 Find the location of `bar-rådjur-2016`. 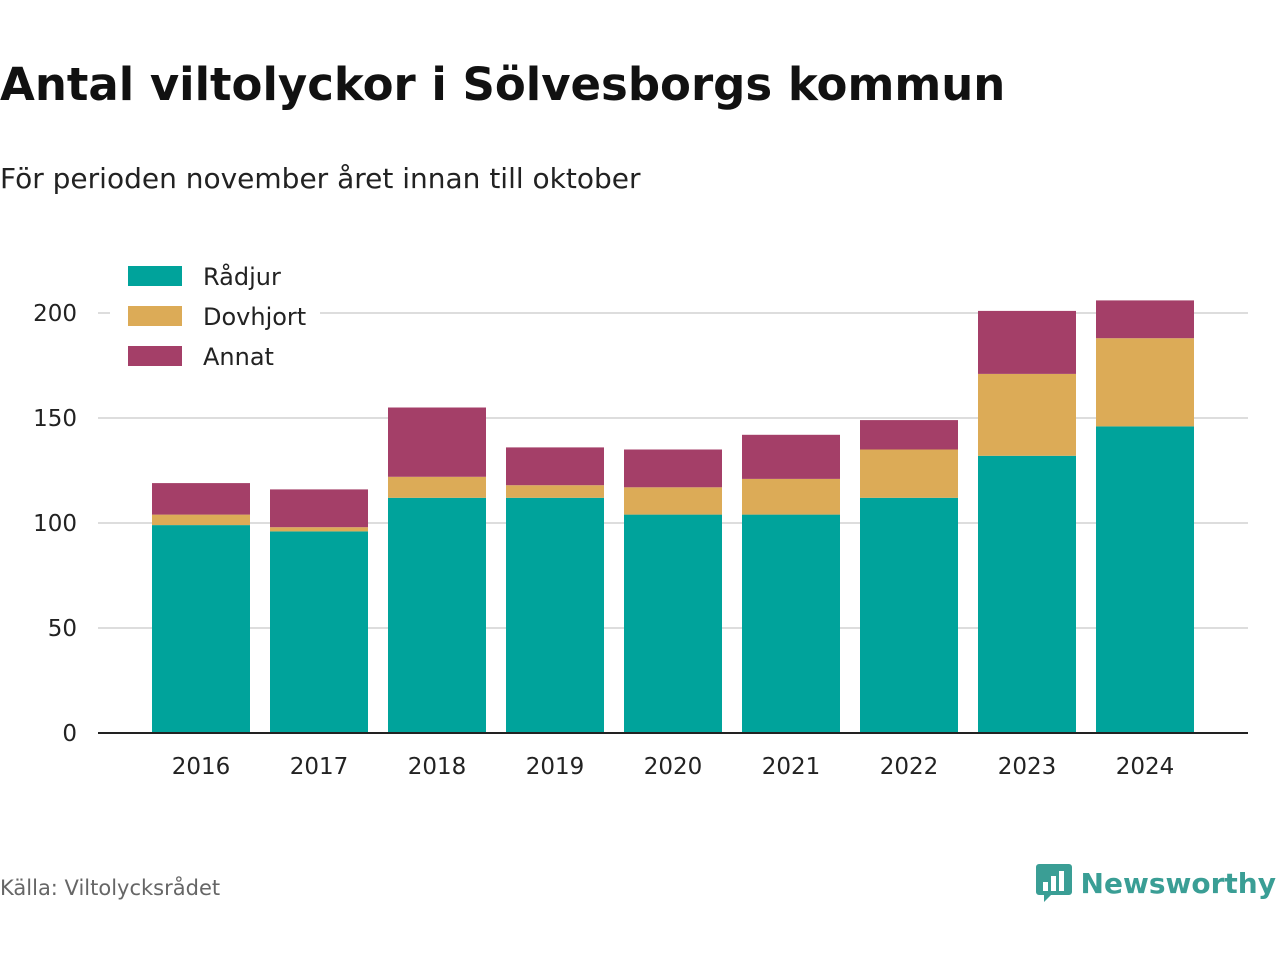

bar-rådjur-2016 is located at coordinates (201, 629).